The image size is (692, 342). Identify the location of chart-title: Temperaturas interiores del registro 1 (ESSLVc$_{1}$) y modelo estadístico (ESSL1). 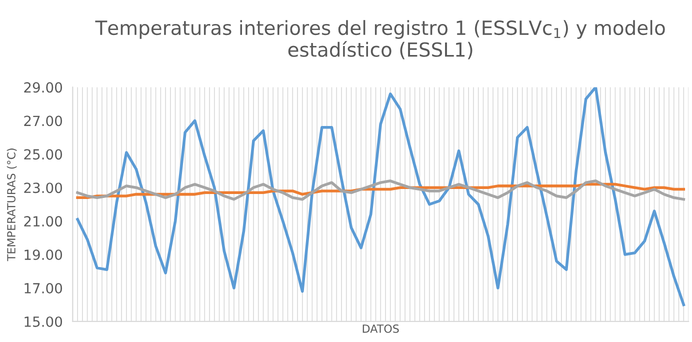
(380, 40).